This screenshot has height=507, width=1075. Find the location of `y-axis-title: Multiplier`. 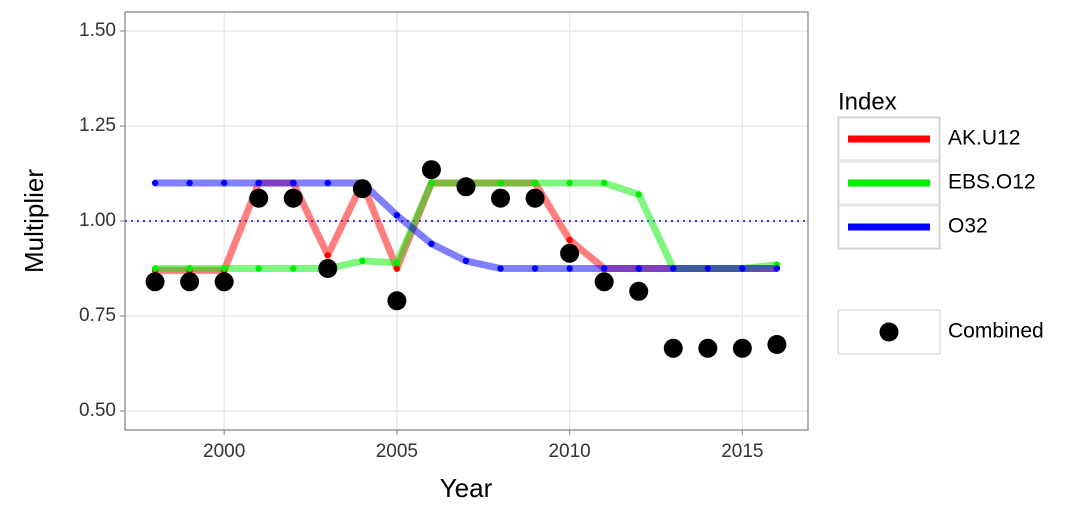

y-axis-title: Multiplier is located at coordinates (34, 221).